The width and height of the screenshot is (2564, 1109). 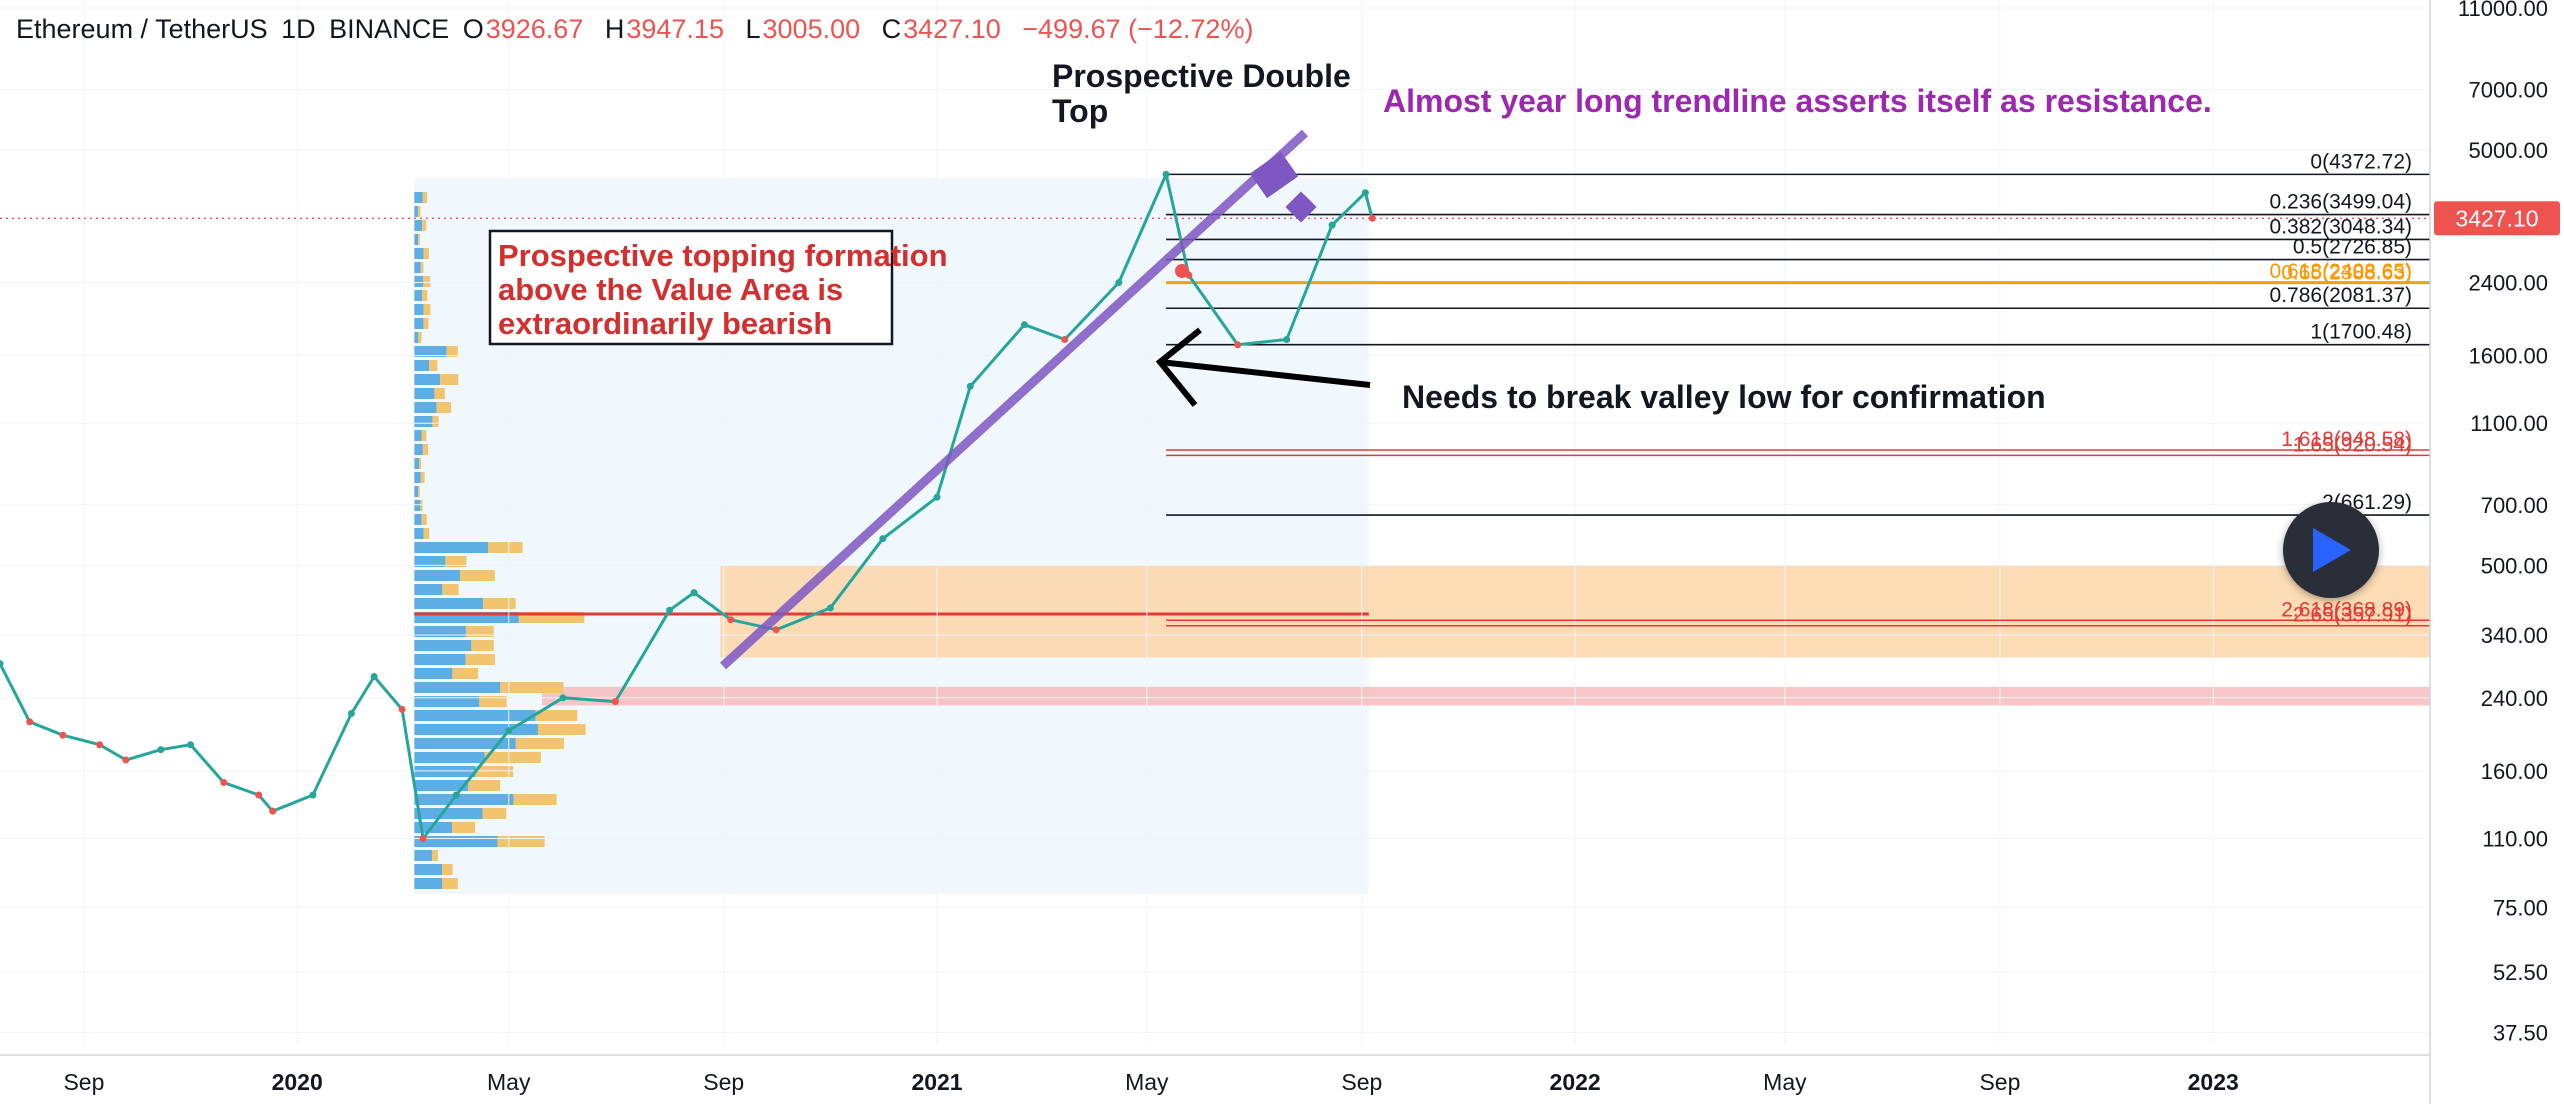 I want to click on fib-label: 0.5(2726.85), so click(x=2352, y=247).